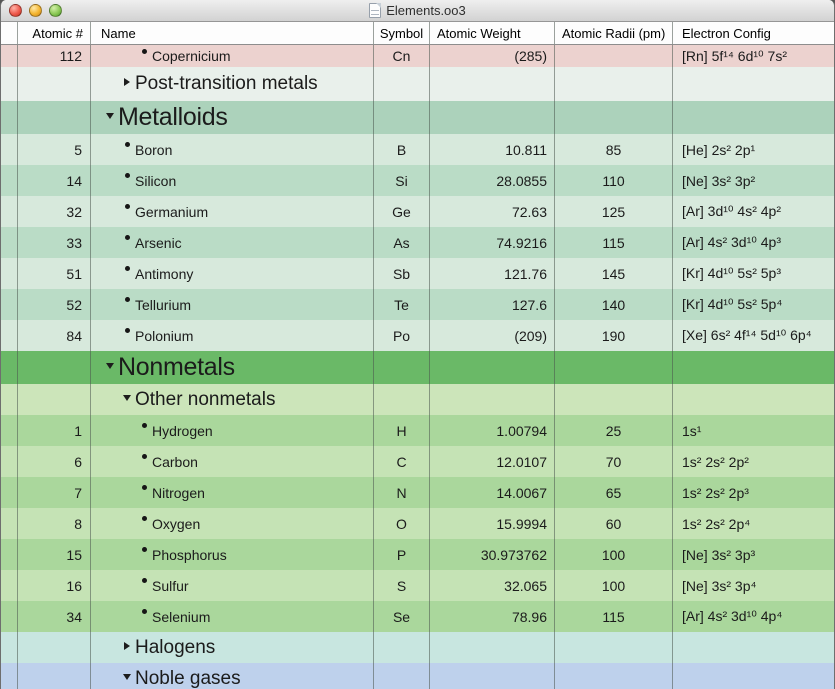  I want to click on name-cell: Oxygen, so click(232, 523).